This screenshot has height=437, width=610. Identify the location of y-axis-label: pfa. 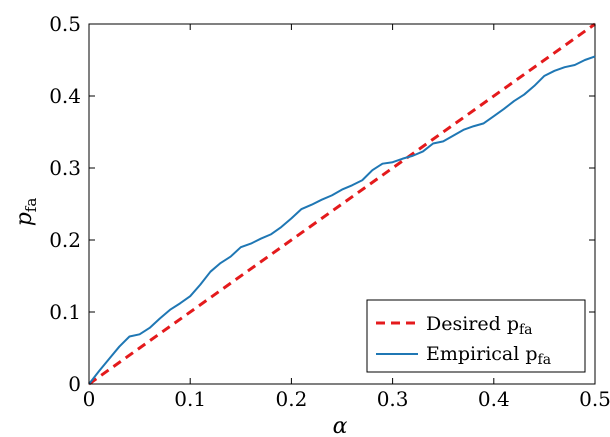
(26, 212).